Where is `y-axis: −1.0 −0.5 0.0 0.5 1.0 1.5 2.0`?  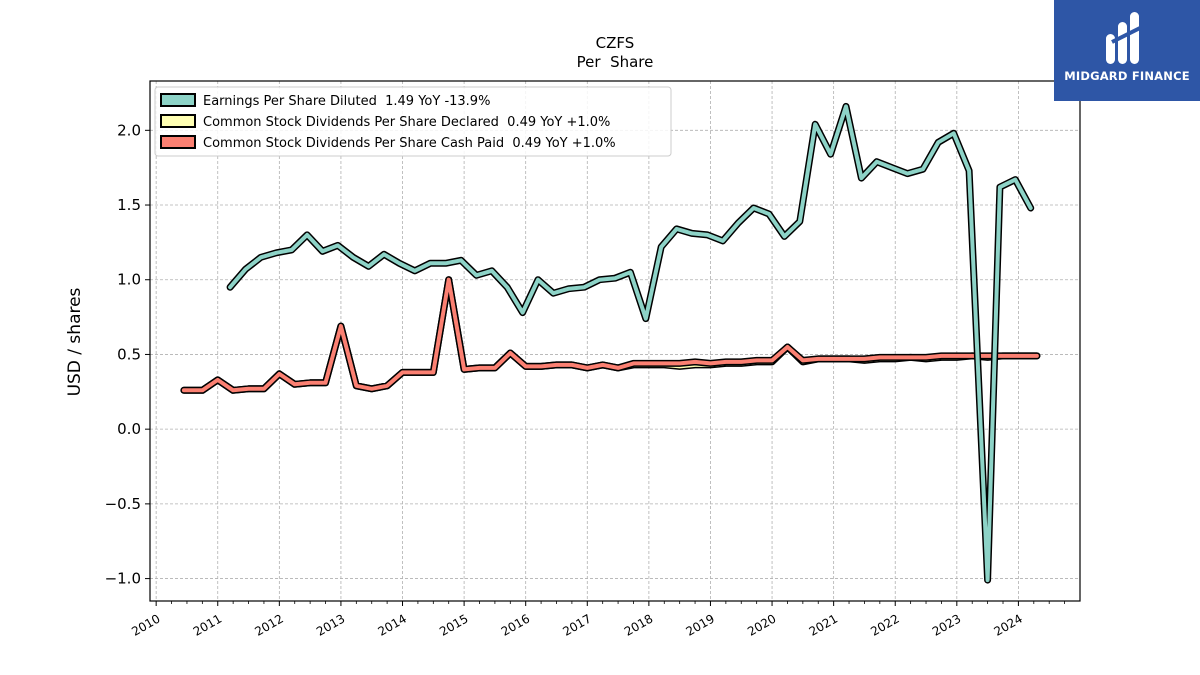 y-axis: −1.0 −0.5 0.0 0.5 1.0 1.5 2.0 is located at coordinates (127, 354).